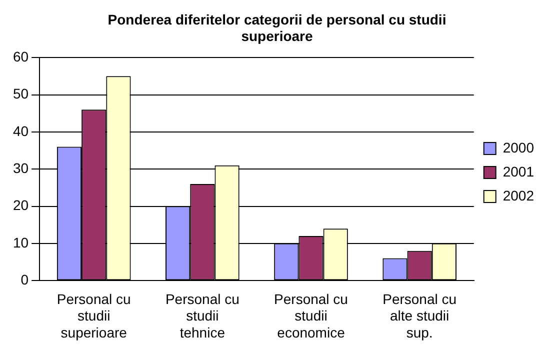 This screenshot has width=554, height=350. Describe the element at coordinates (518, 171) in the screenshot. I see `legend-label: 2001` at that location.